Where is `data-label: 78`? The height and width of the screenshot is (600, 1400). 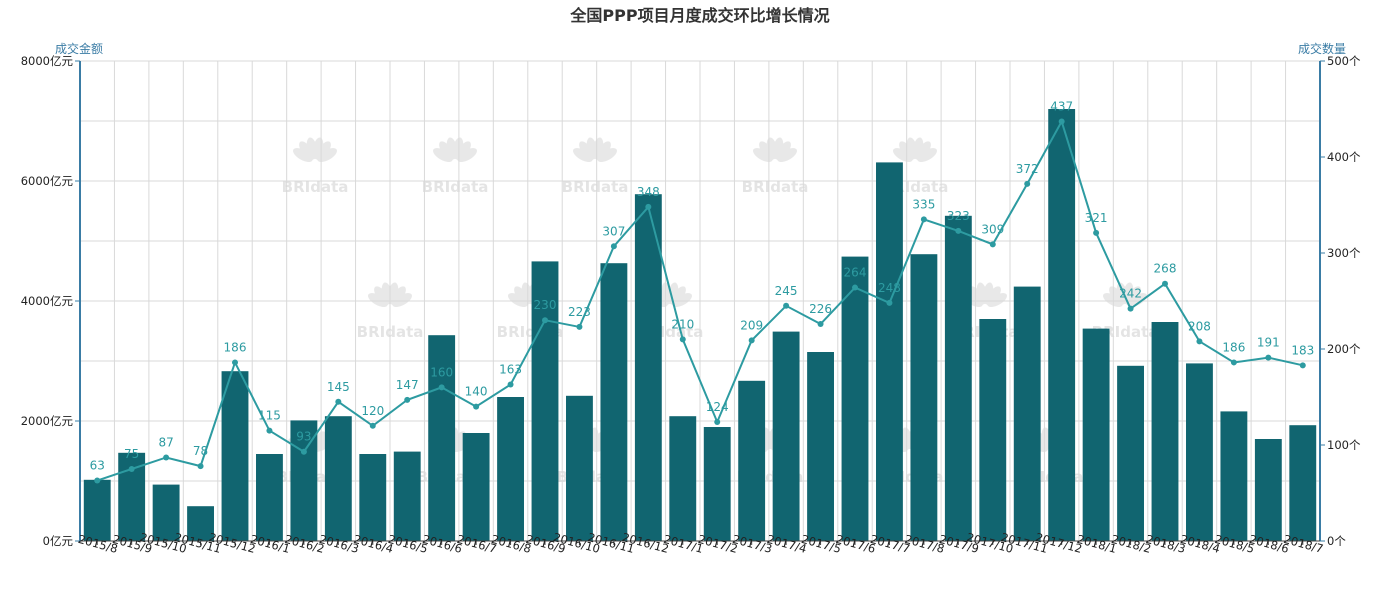 data-label: 78 is located at coordinates (200, 451).